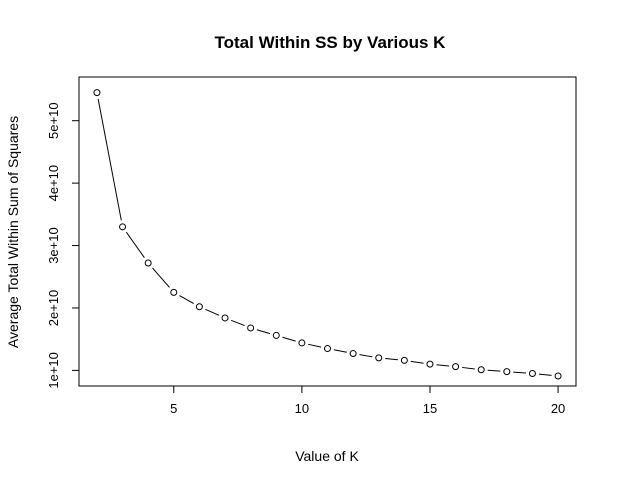  I want to click on y-tick-label: 5e+10, so click(53, 120).